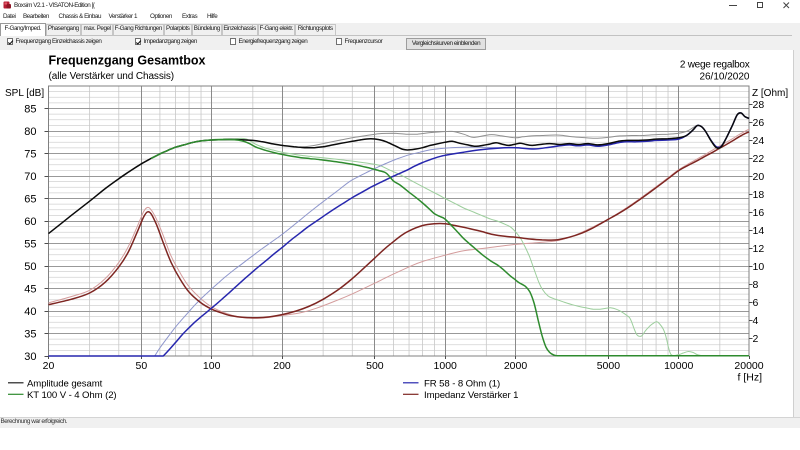 This screenshot has width=800, height=450. Describe the element at coordinates (127, 61) in the screenshot. I see `svg-text: Frequenzgang Gesamtbox` at that location.